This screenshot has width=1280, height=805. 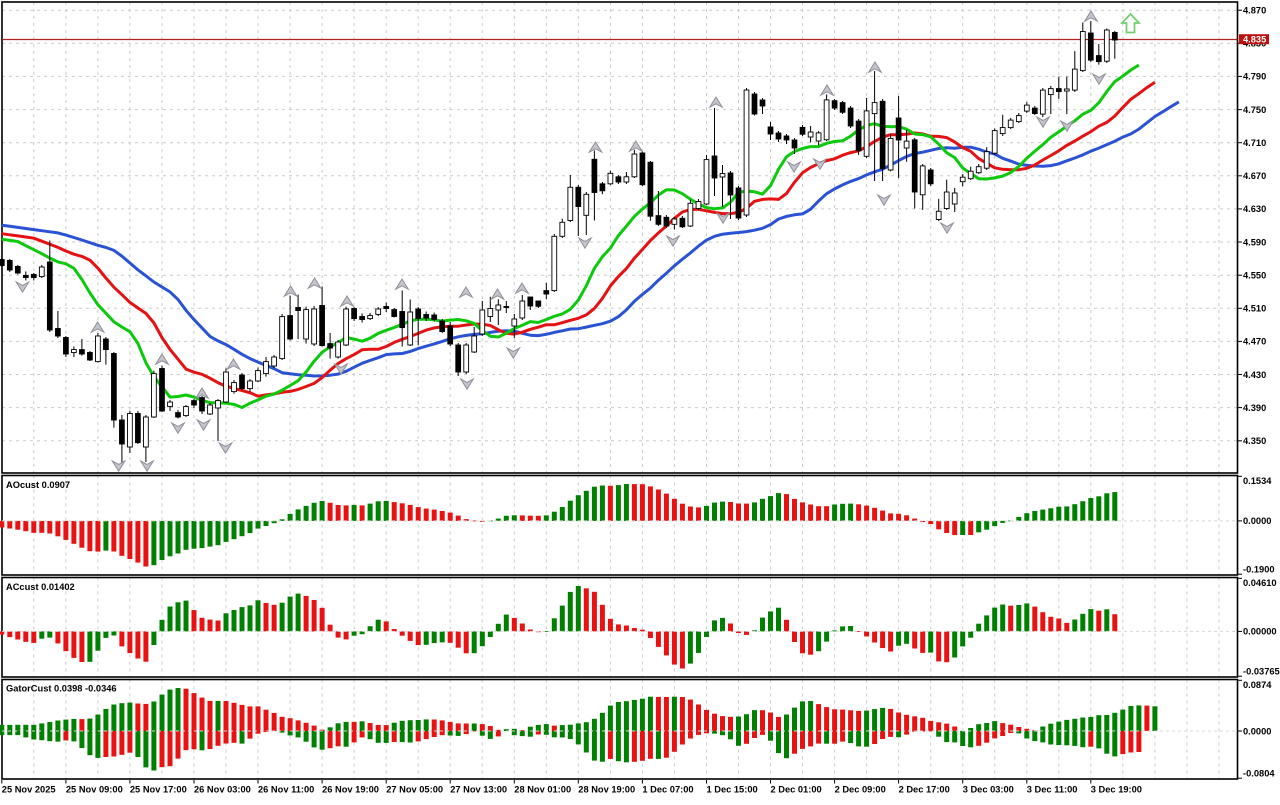 What do you see at coordinates (542, 790) in the screenshot?
I see `svg-text: 28 Nov 01:00` at bounding box center [542, 790].